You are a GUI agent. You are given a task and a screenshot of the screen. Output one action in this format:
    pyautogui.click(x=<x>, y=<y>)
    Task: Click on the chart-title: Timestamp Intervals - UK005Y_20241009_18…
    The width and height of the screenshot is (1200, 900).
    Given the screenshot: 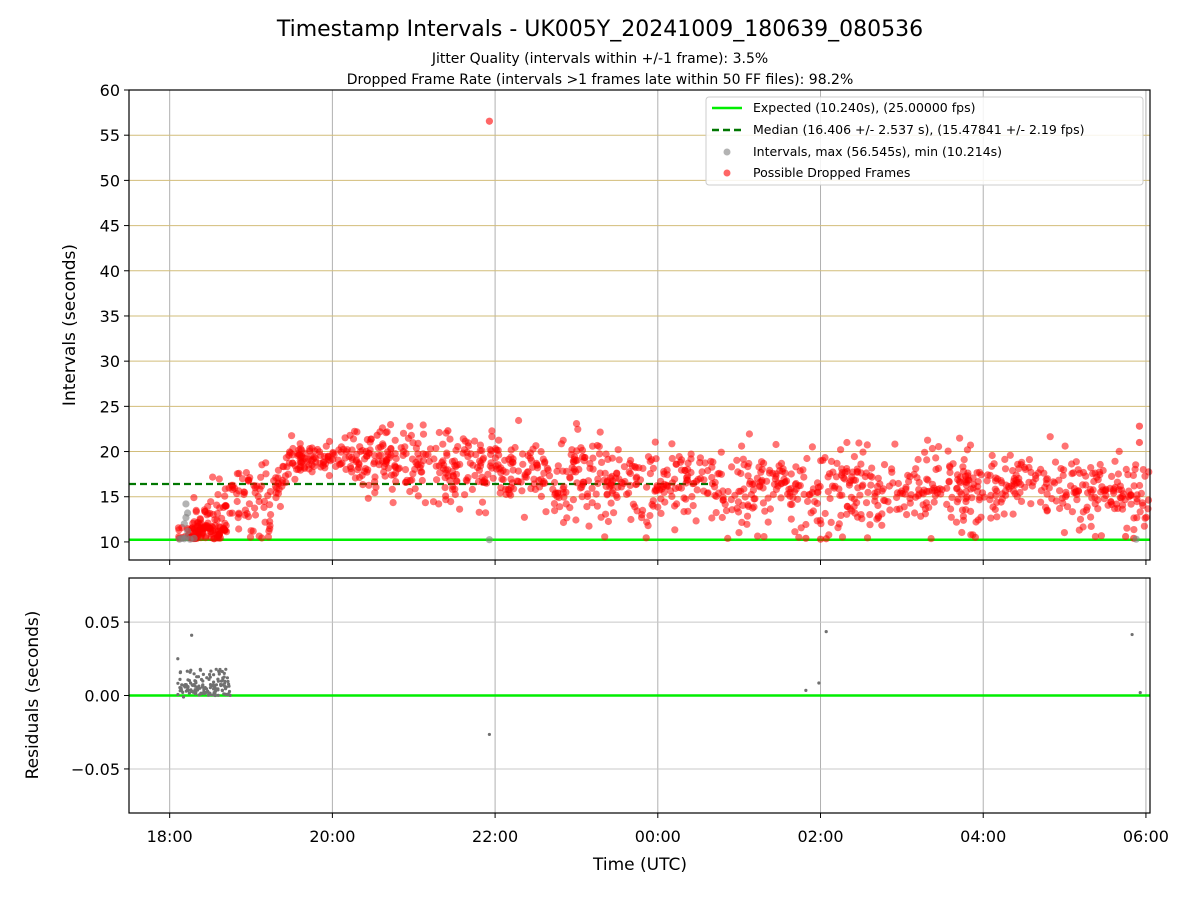 What is the action you would take?
    pyautogui.click(x=599, y=29)
    